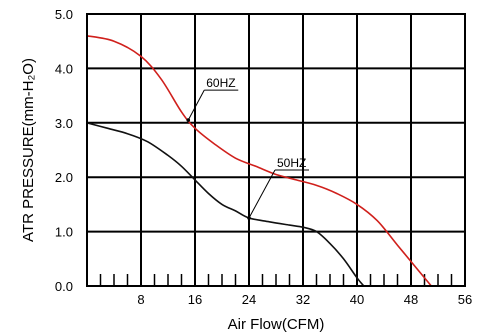 The width and height of the screenshot is (490, 335). Describe the element at coordinates (303, 299) in the screenshot. I see `x-tick-label: 32` at that location.